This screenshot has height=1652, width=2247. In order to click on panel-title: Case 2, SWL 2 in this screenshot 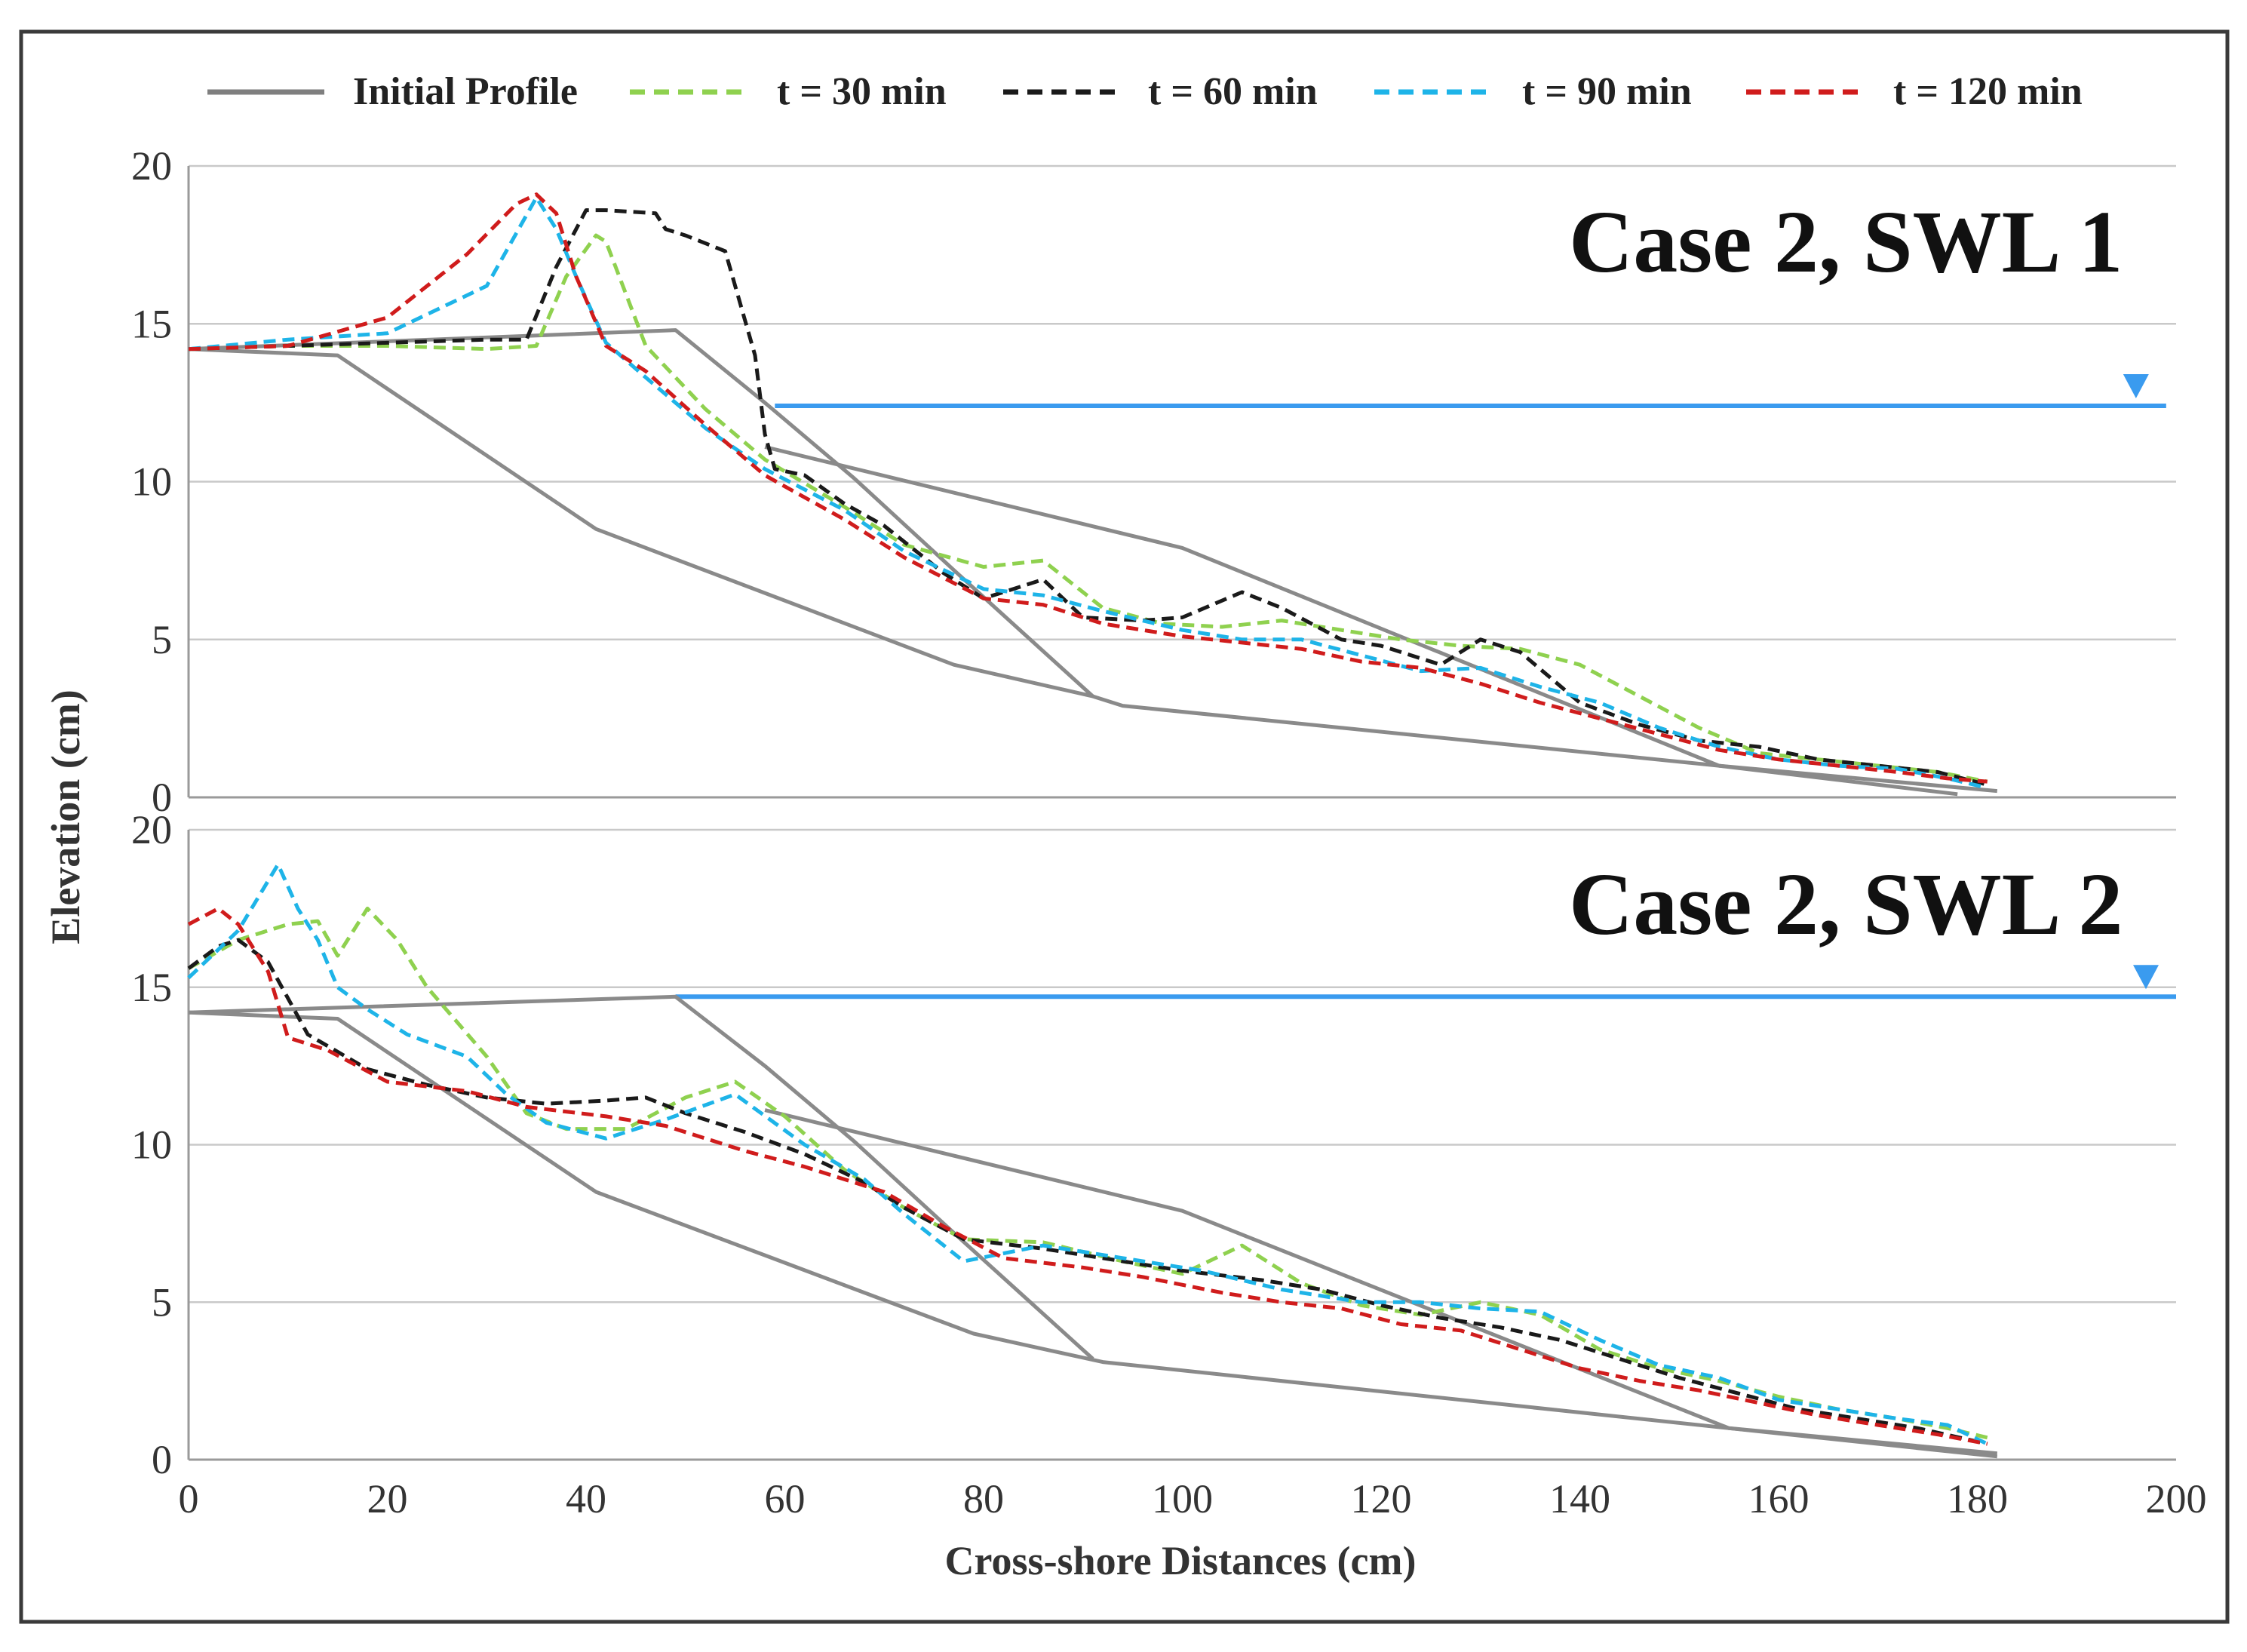, I will do `click(1846, 904)`.